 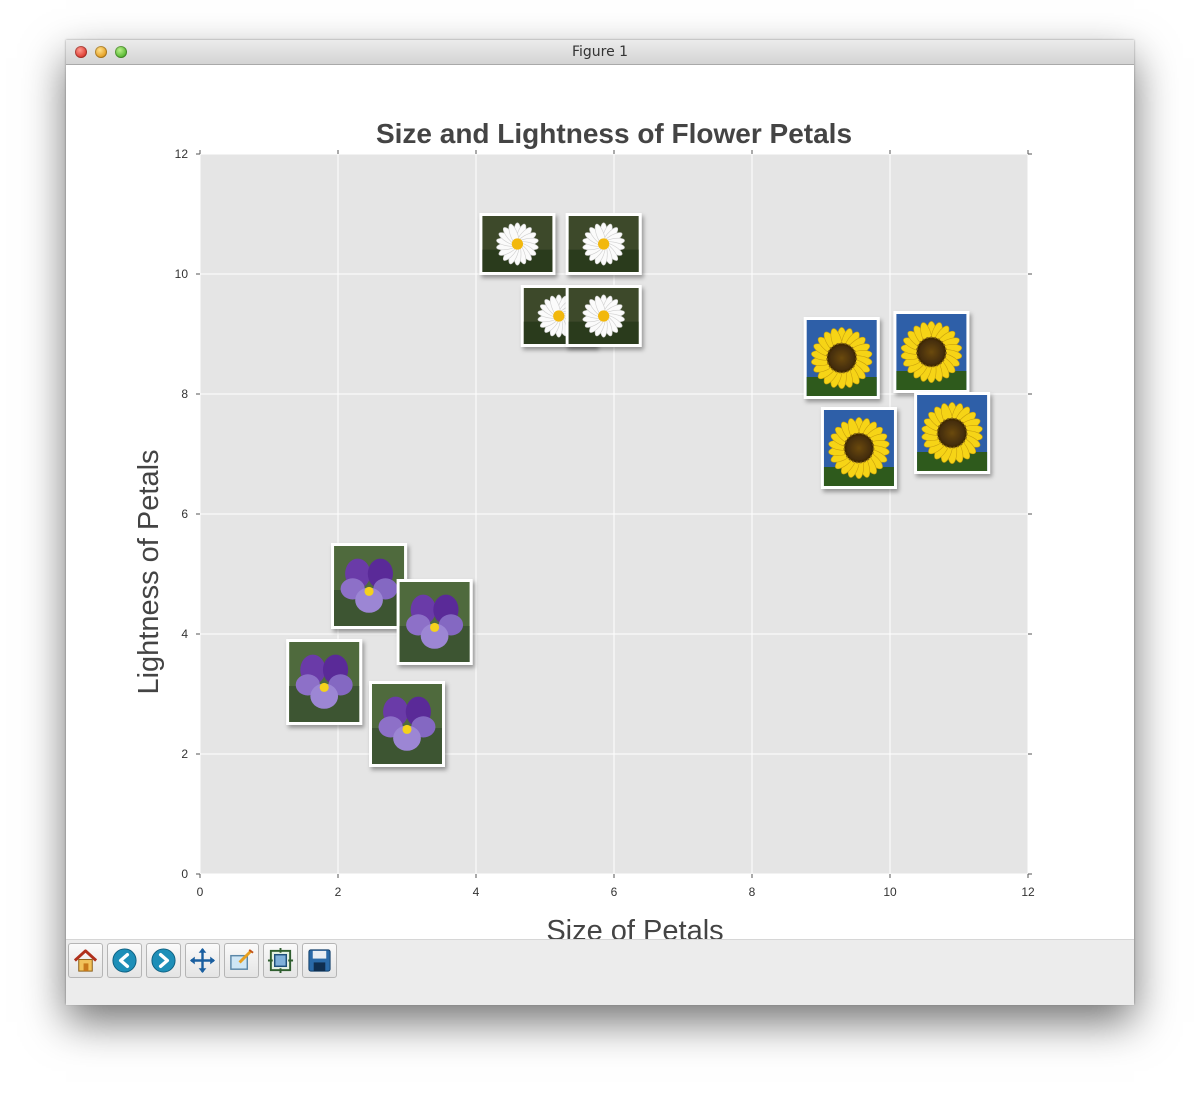 What do you see at coordinates (634, 927) in the screenshot?
I see `x-axis-label: Size of Petals` at bounding box center [634, 927].